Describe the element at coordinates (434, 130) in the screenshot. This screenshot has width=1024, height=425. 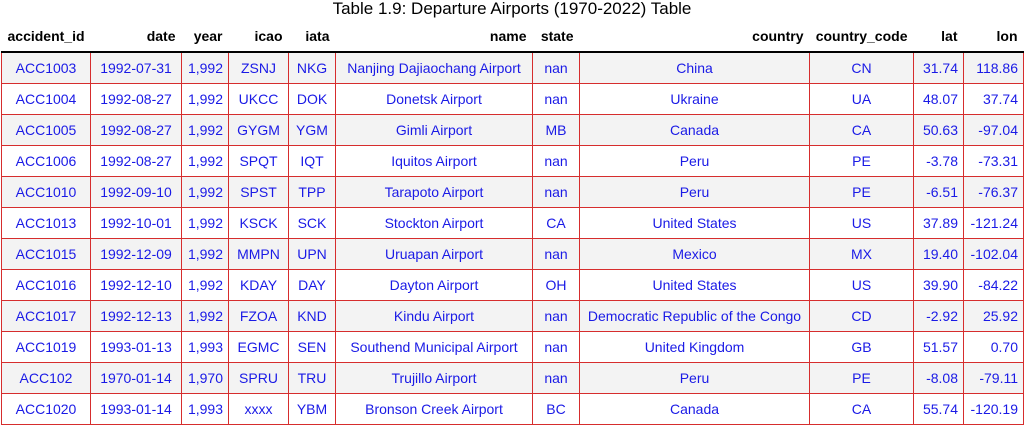
I see `cell-name: Gimli Airport` at that location.